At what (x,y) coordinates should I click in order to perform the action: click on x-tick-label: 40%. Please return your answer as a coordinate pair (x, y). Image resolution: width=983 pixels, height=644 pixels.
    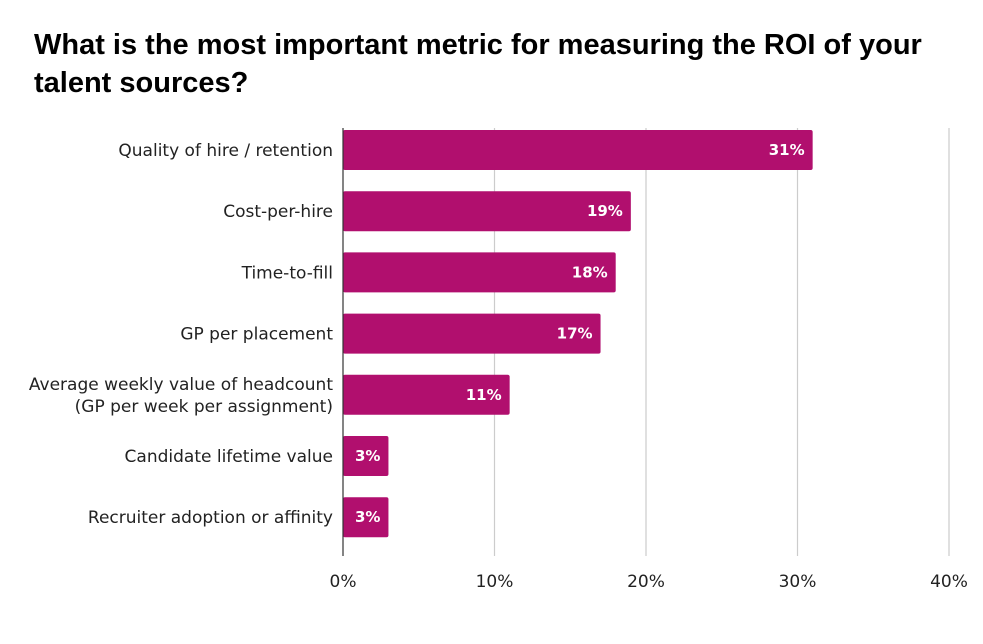
    Looking at the image, I should click on (949, 582).